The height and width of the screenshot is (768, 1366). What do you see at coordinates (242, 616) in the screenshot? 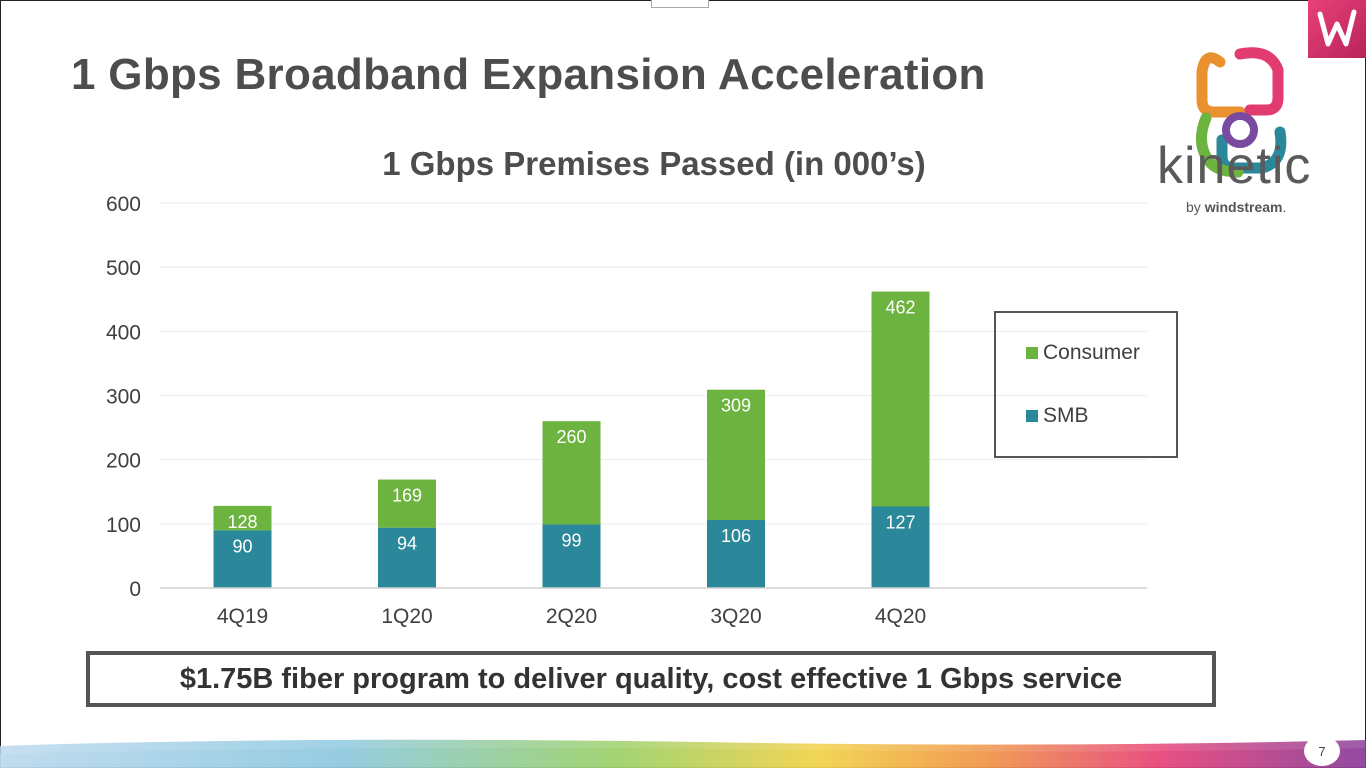
I see `x-tick-label: 4Q19` at bounding box center [242, 616].